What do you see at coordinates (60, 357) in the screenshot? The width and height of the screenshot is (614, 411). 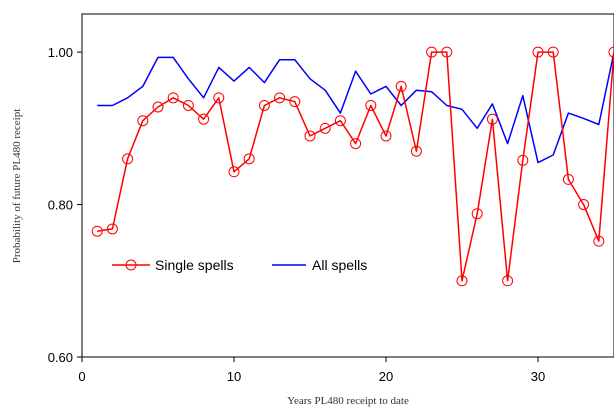 I see `y-tick-label: 0.60` at bounding box center [60, 357].